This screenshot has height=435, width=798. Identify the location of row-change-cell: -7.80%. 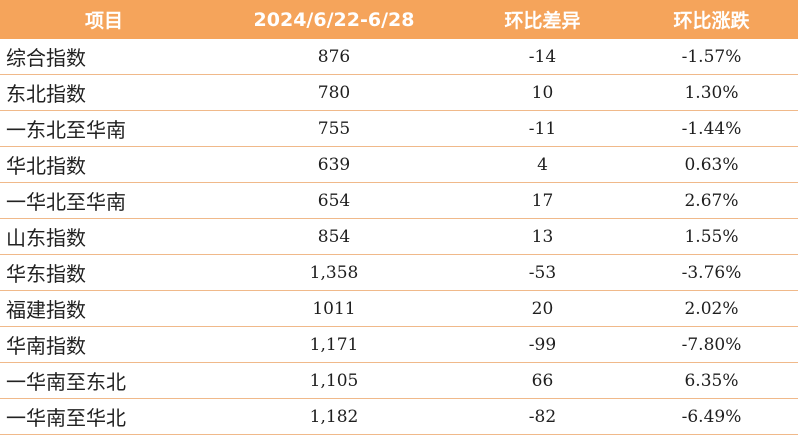
(711, 344).